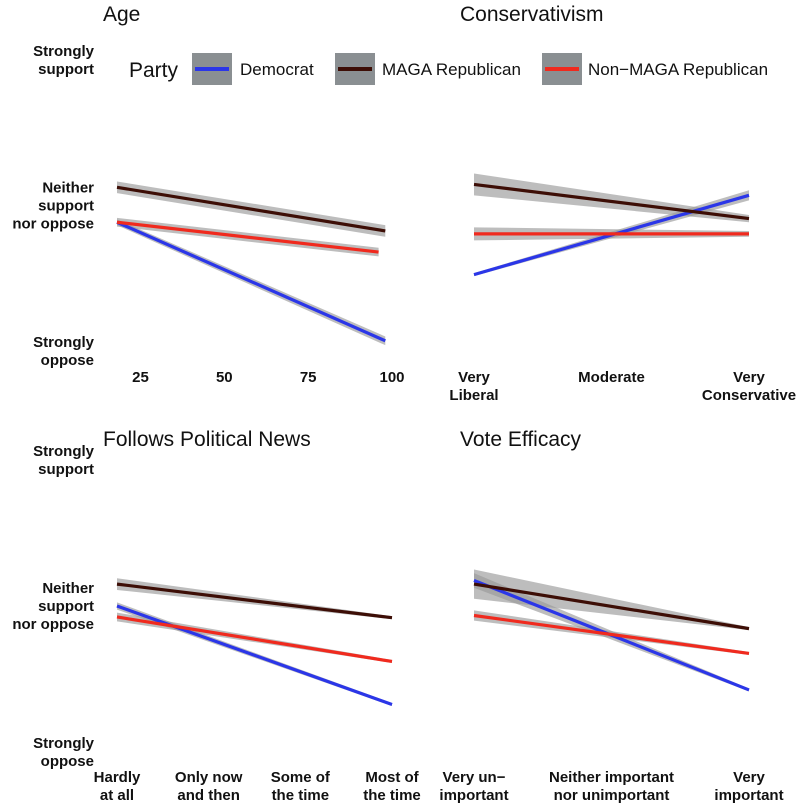 This screenshot has width=802, height=806. I want to click on panel-title: Age, so click(121, 14).